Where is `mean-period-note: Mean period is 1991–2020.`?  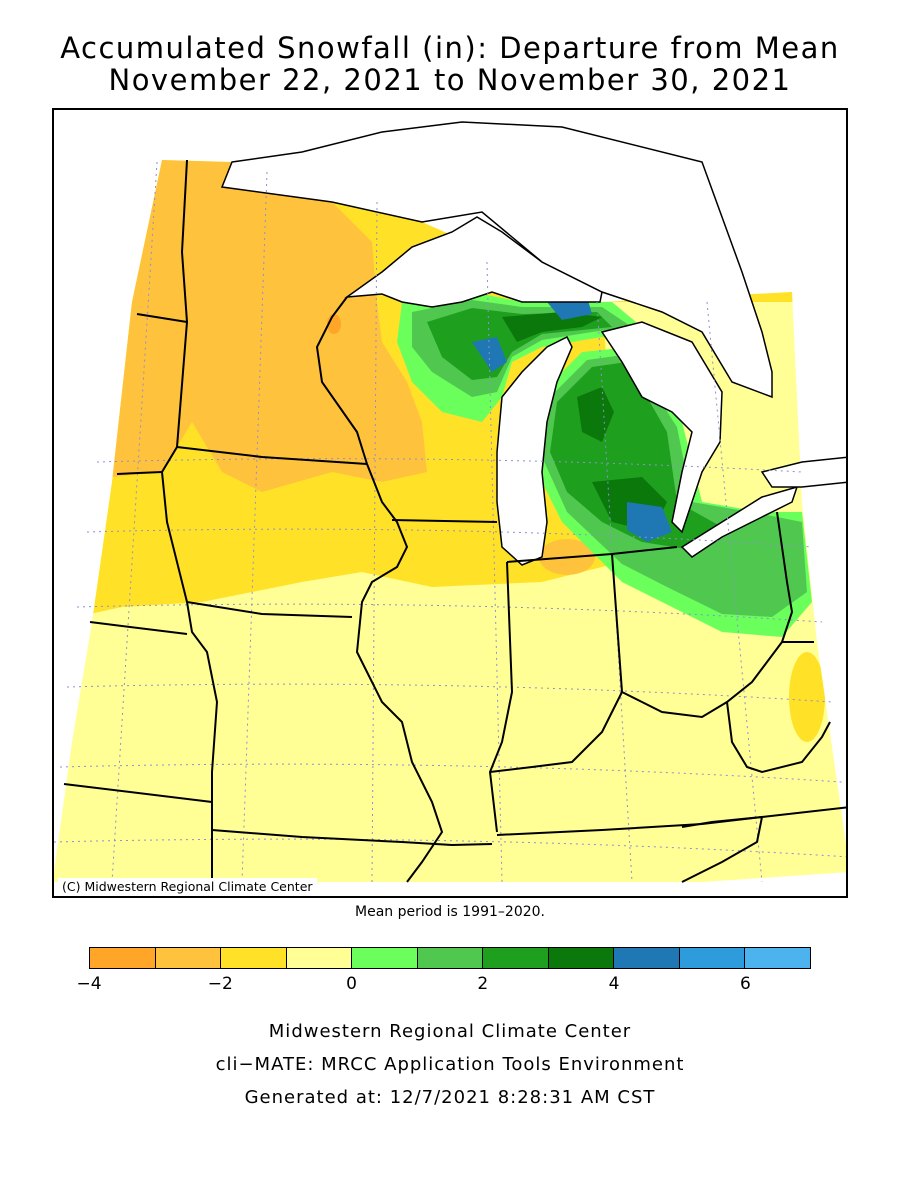
mean-period-note: Mean period is 1991–2020. is located at coordinates (450, 912).